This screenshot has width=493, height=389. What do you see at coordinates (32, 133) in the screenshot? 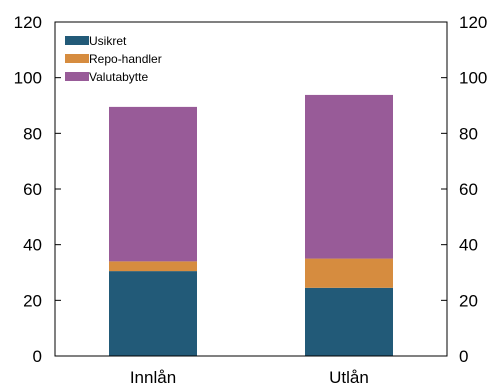
I see `left-tick-label: 80` at bounding box center [32, 133].